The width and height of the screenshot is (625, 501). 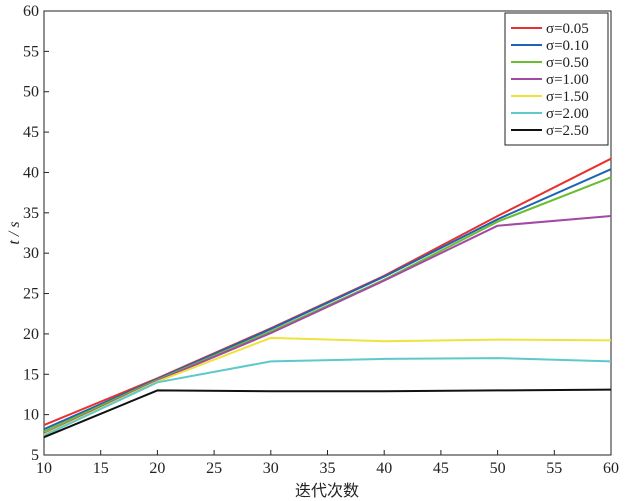 What do you see at coordinates (31, 253) in the screenshot?
I see `y-tick-label: 30` at bounding box center [31, 253].